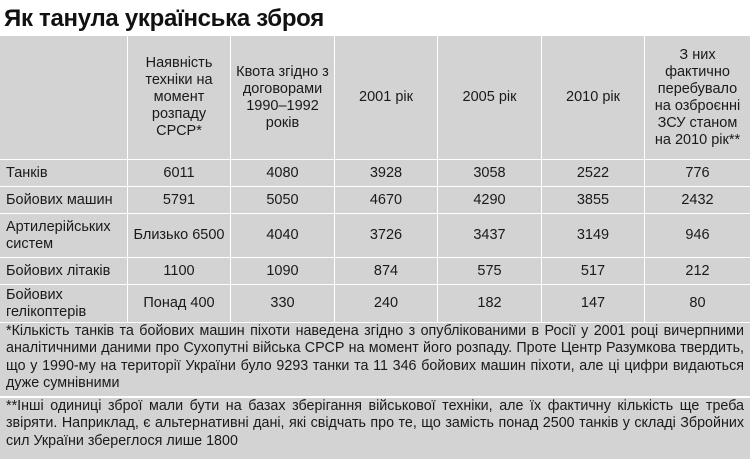 This screenshot has width=750, height=459. Describe the element at coordinates (283, 200) in the screenshot. I see `table-cell: 5050` at that location.